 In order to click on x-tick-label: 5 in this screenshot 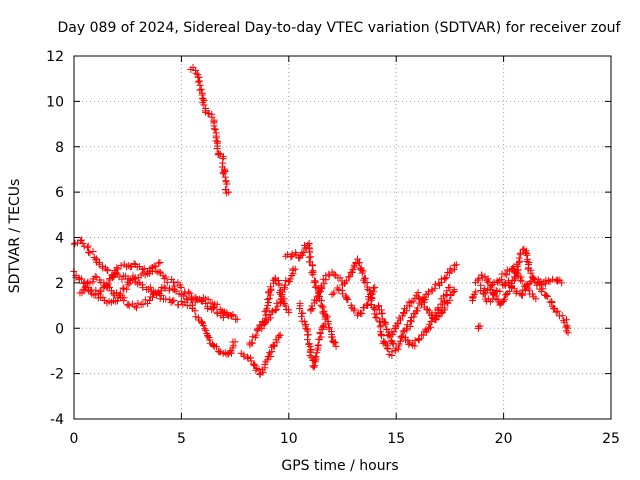, I will do `click(181, 439)`.